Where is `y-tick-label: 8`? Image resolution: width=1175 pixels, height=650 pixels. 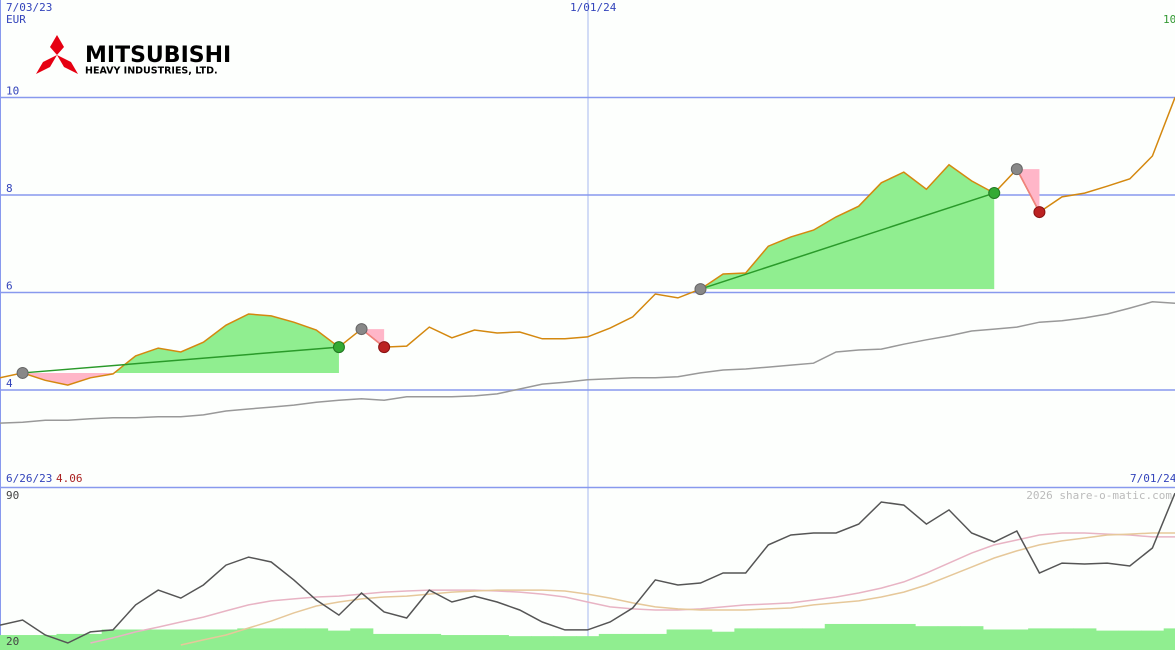
y-tick-label: 8 is located at coordinates (9, 188).